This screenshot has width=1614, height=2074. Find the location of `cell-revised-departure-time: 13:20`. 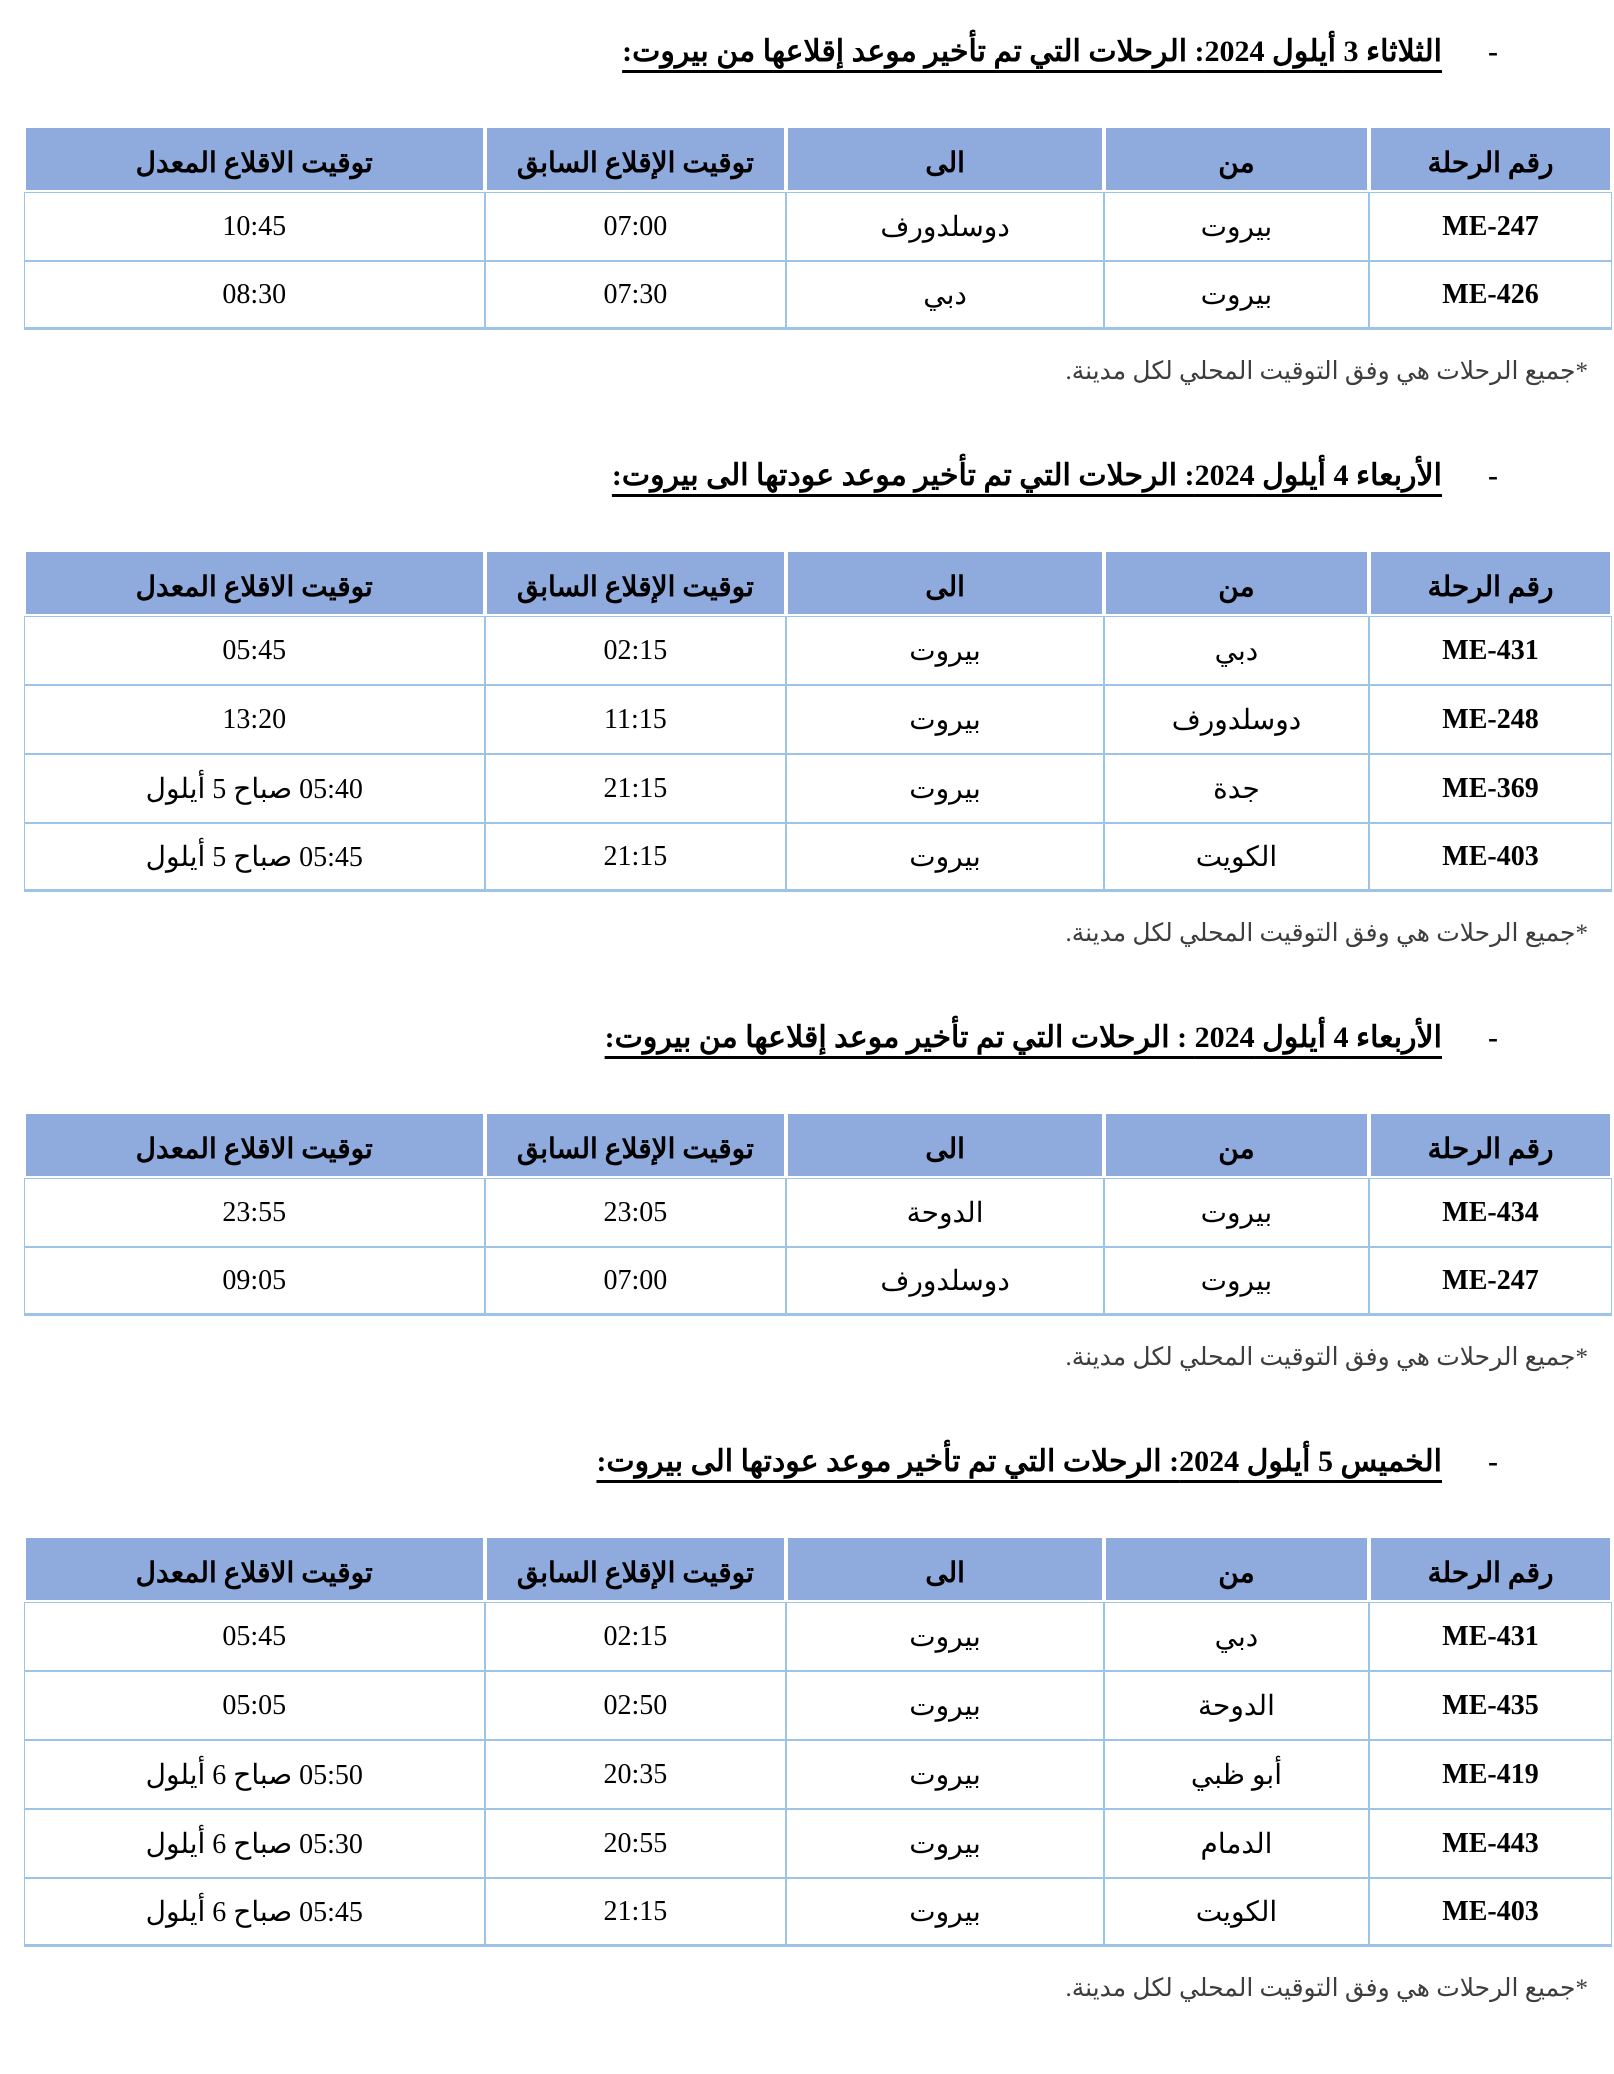

cell-revised-departure-time: 13:20 is located at coordinates (254, 719).